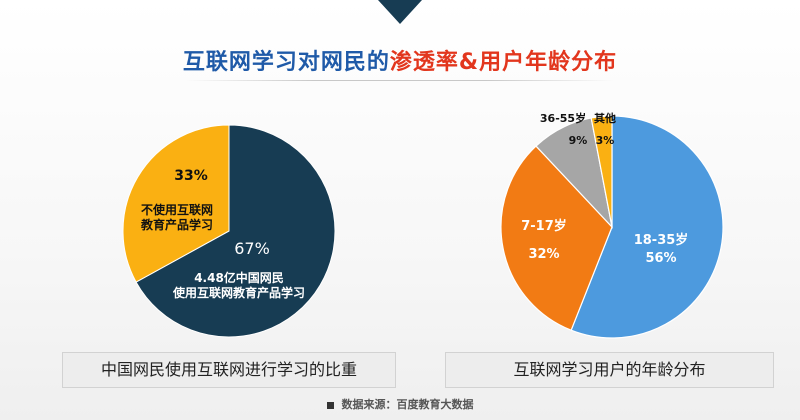  Describe the element at coordinates (578, 140) in the screenshot. I see `slice-percent-label: 9%` at that location.